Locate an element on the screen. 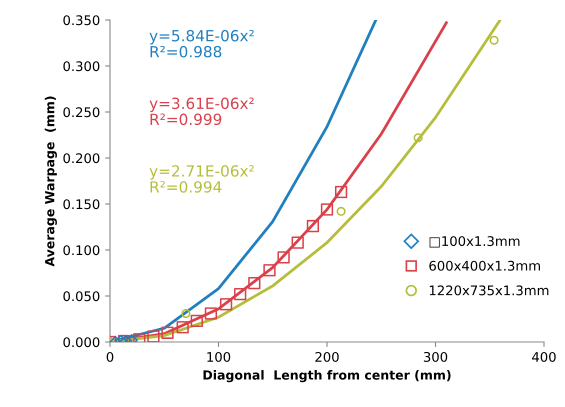 The height and width of the screenshot is (407, 565). legend-label: □100x1.3mm is located at coordinates (475, 242).